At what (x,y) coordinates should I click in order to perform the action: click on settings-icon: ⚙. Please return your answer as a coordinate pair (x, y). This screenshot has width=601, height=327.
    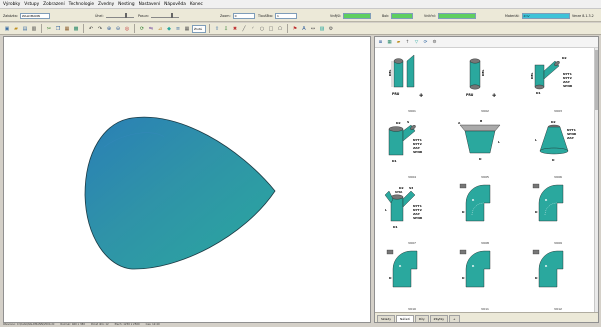
    Looking at the image, I should click on (331, 28).